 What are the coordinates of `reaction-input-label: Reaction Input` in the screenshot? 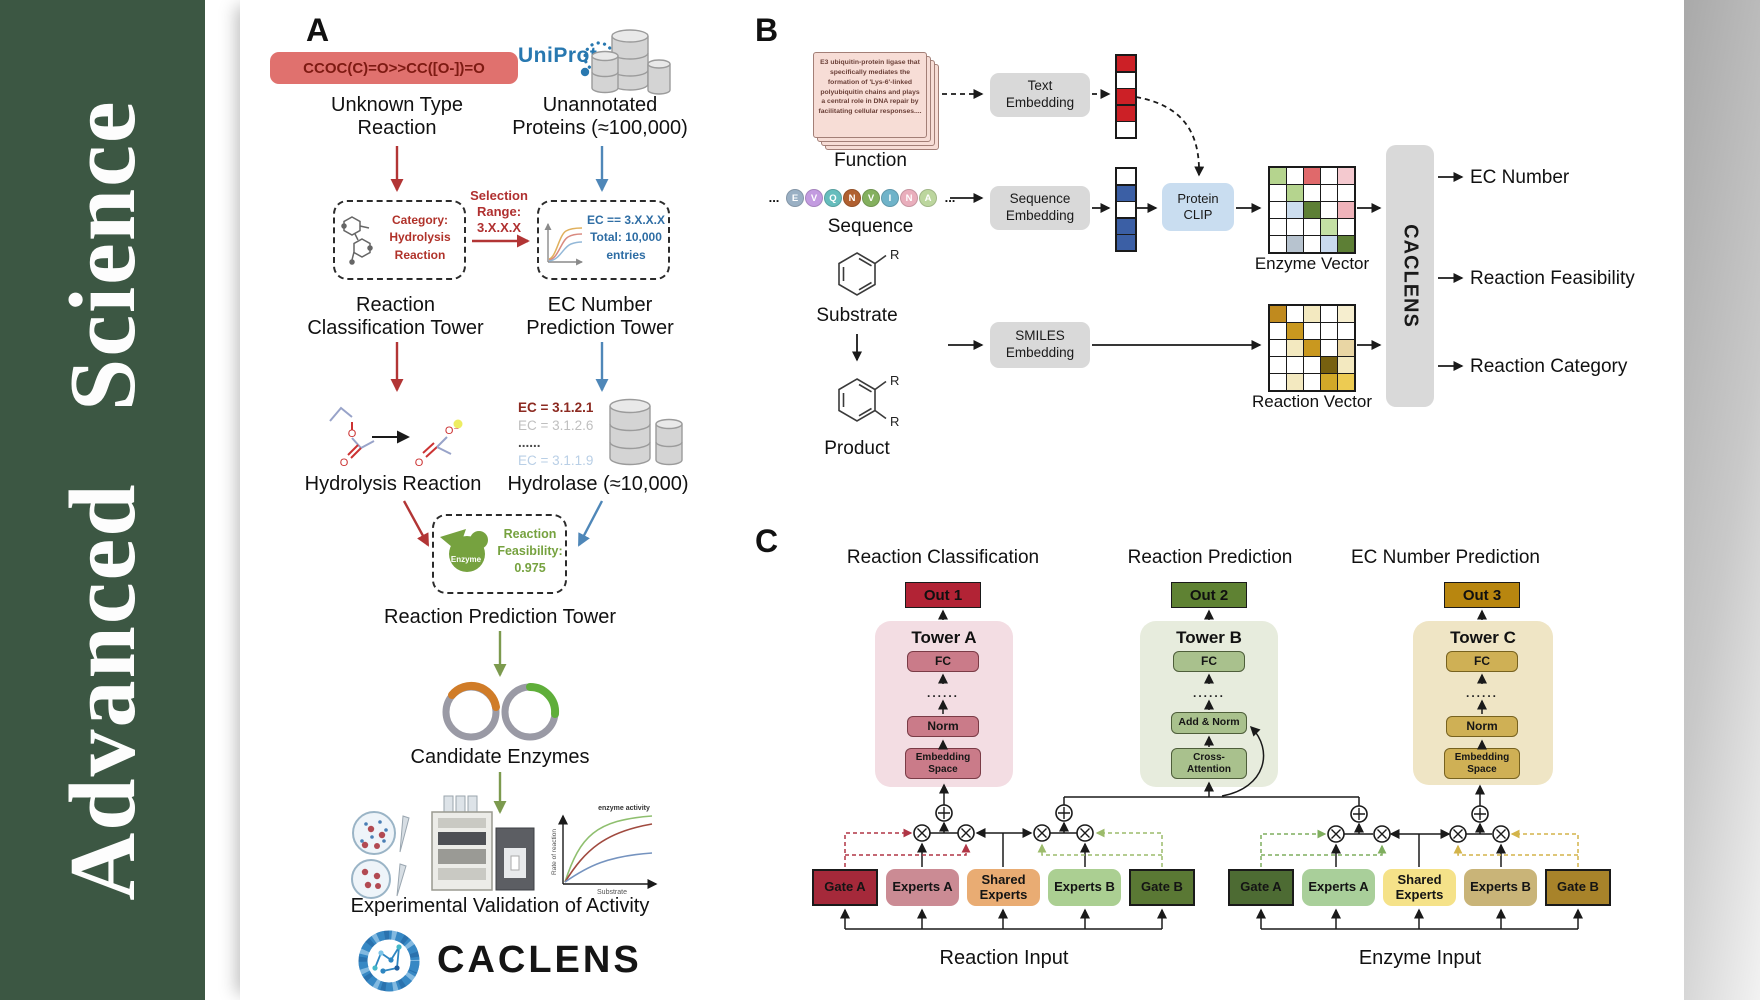 It's located at (1004, 958).